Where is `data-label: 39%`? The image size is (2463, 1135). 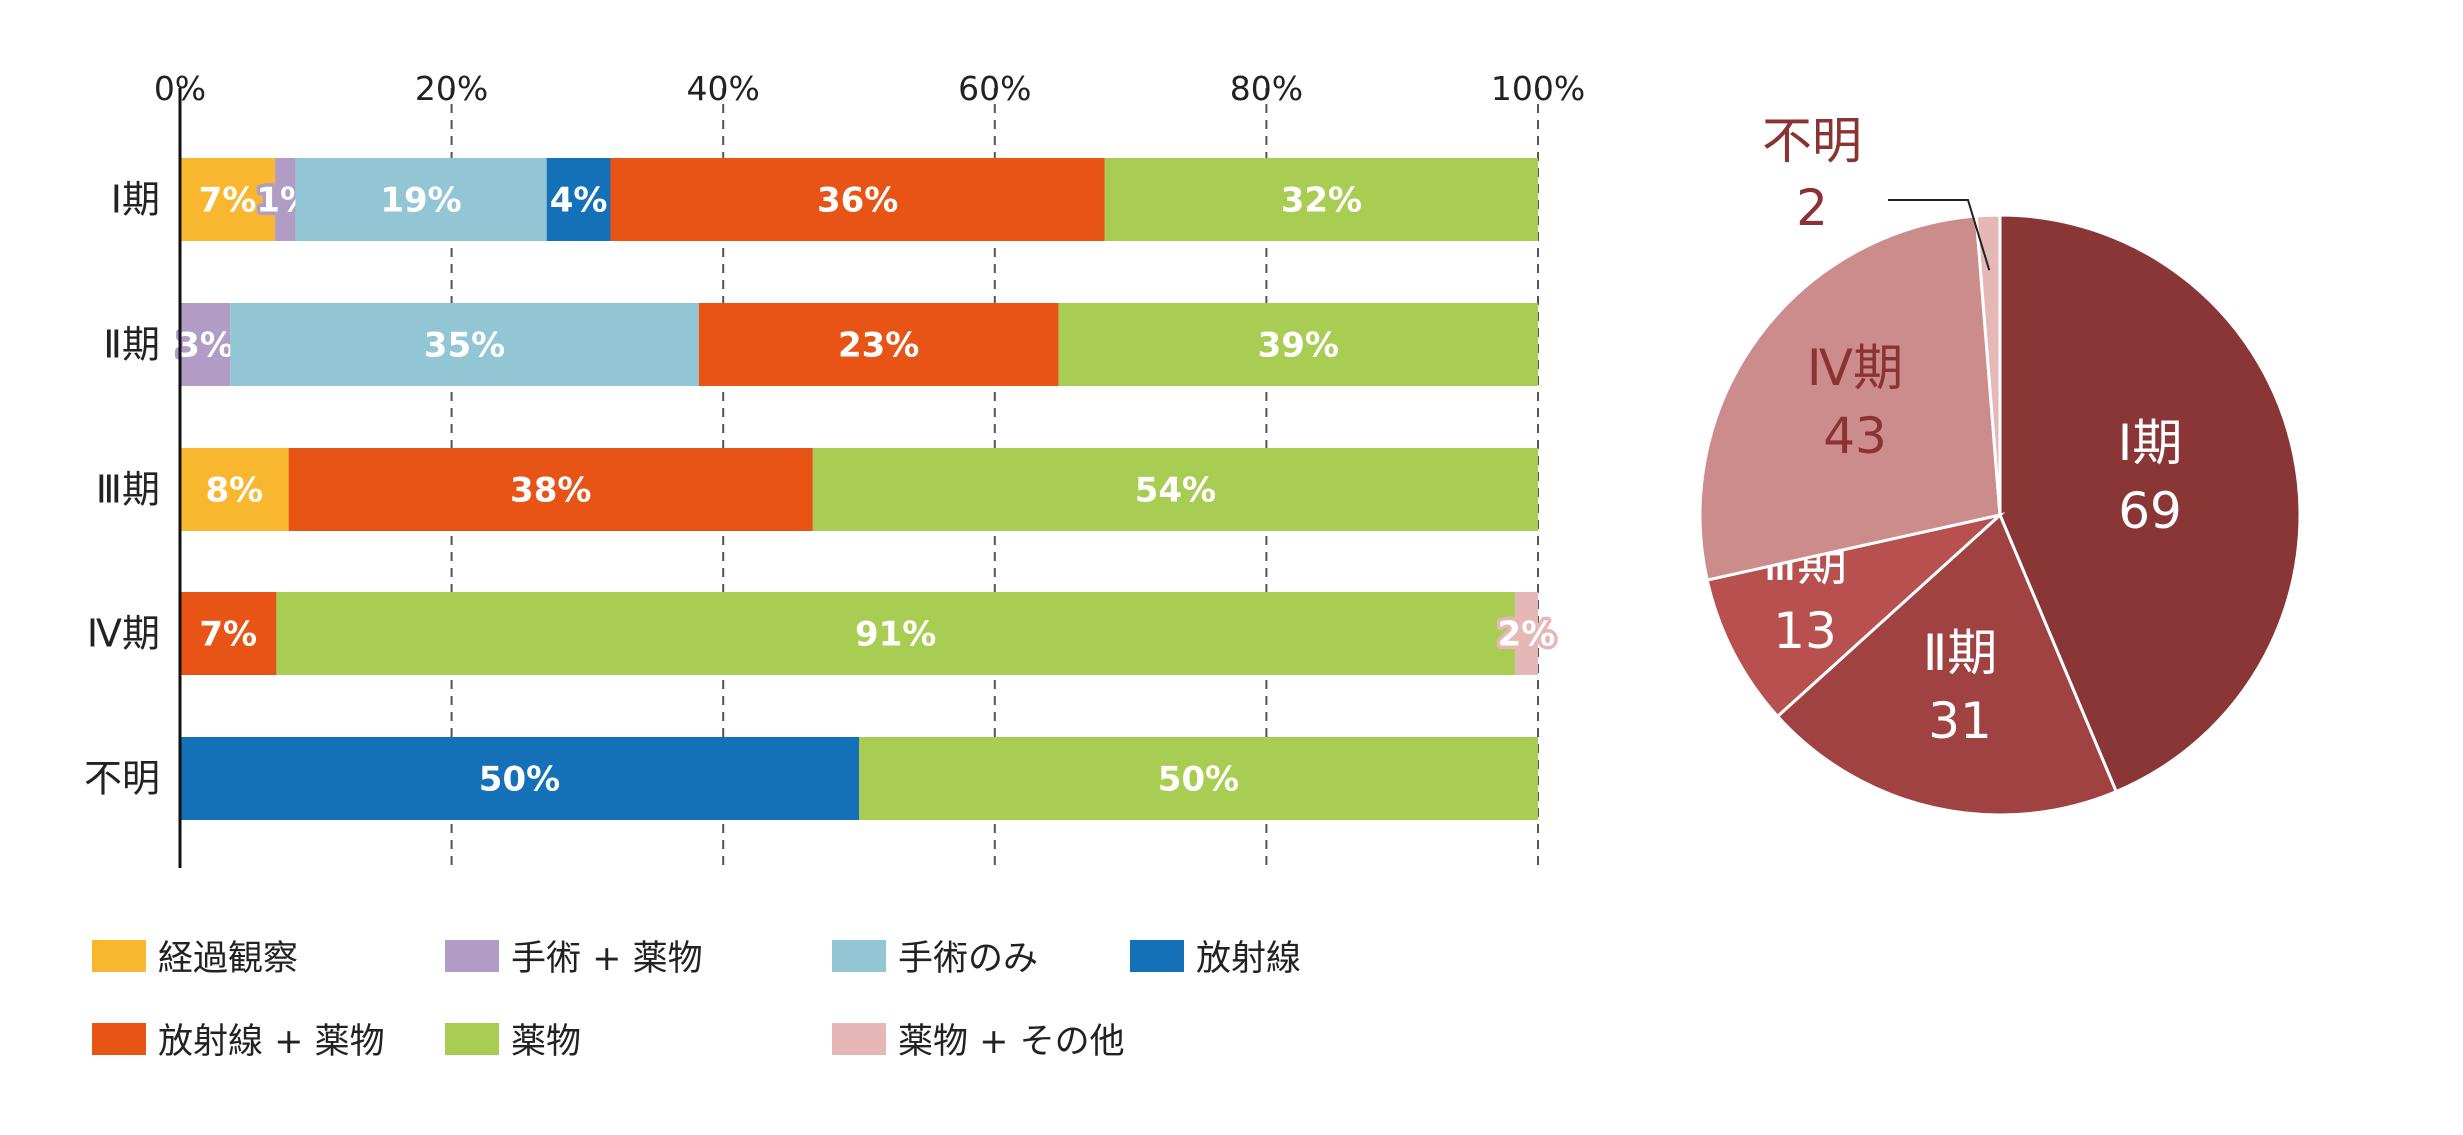
data-label: 39% is located at coordinates (1298, 346).